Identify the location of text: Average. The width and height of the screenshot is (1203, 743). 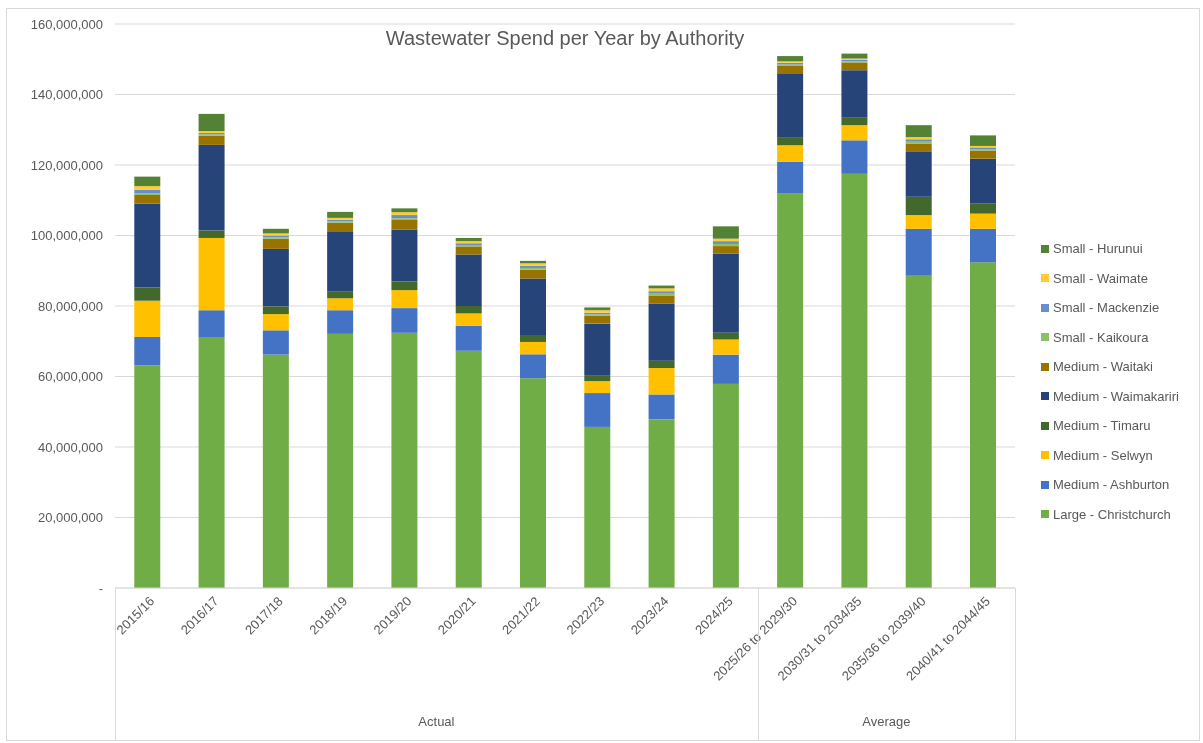
(886, 721).